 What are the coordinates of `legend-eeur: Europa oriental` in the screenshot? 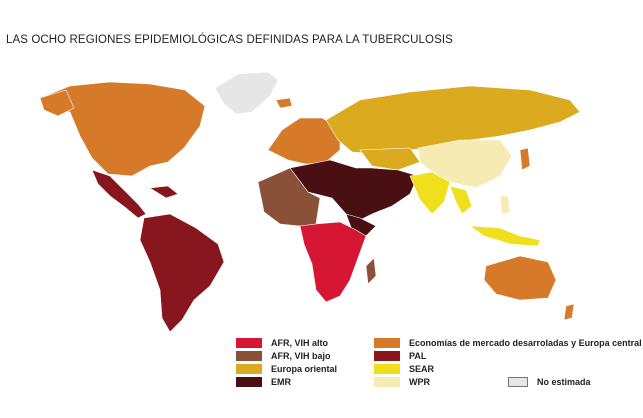 It's located at (286, 369).